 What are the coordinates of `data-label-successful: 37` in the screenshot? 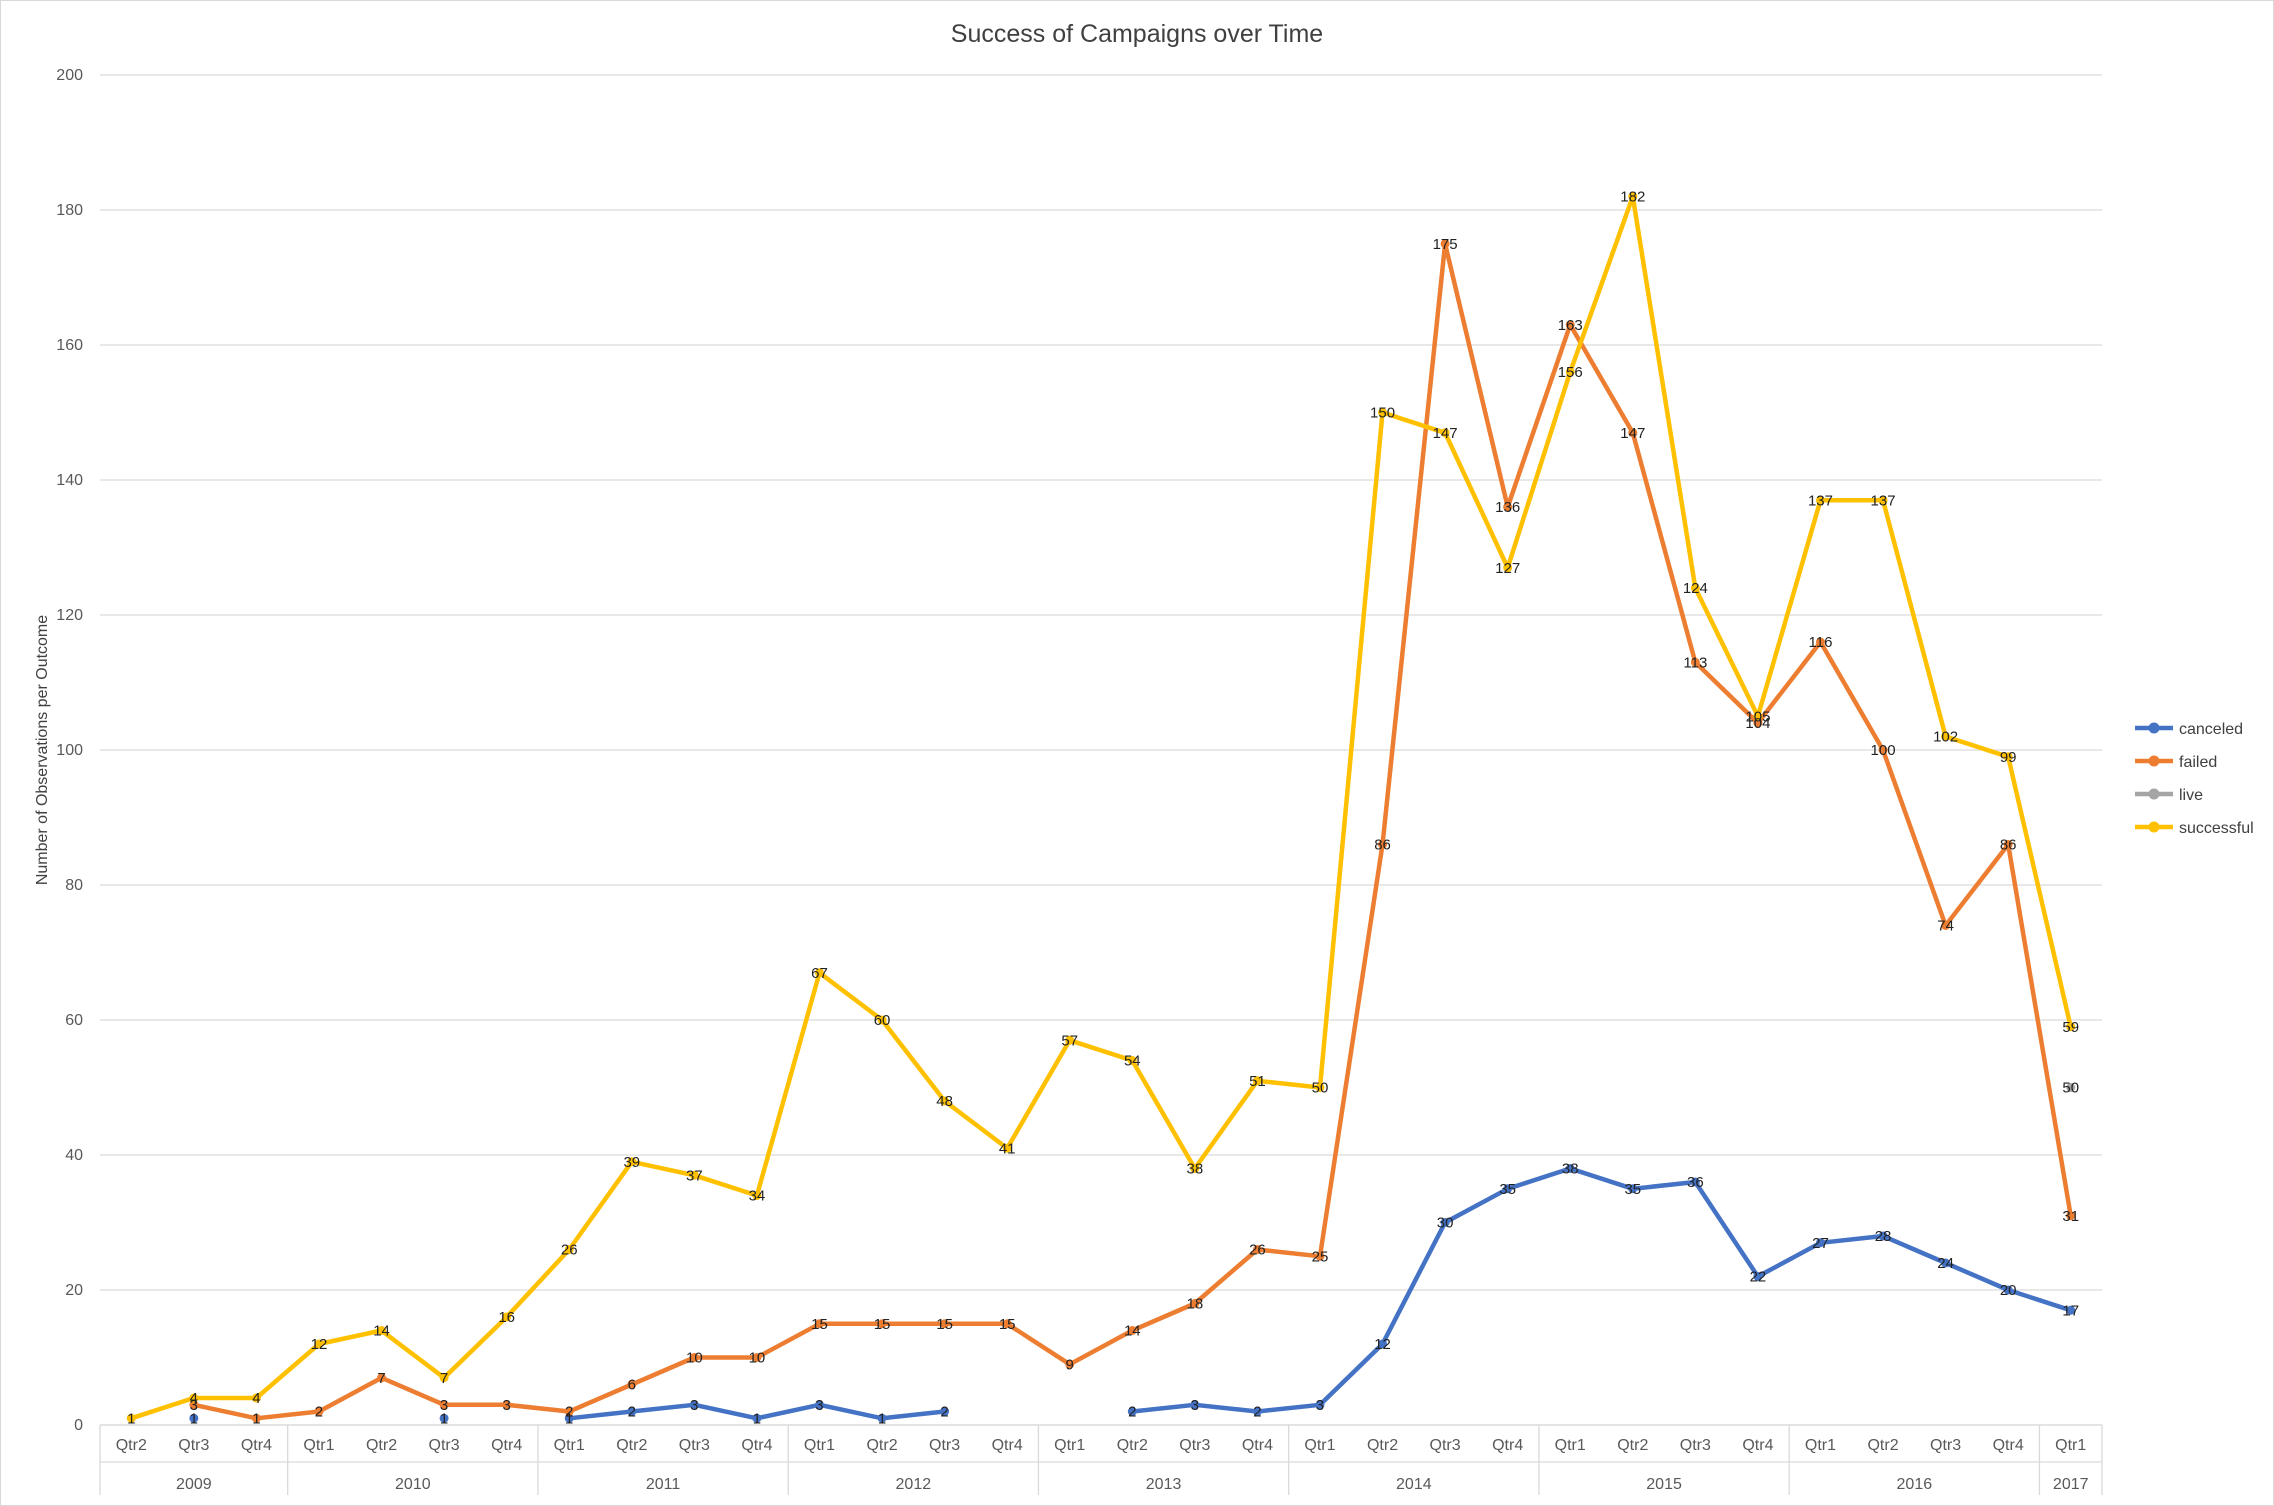 It's located at (694, 1175).